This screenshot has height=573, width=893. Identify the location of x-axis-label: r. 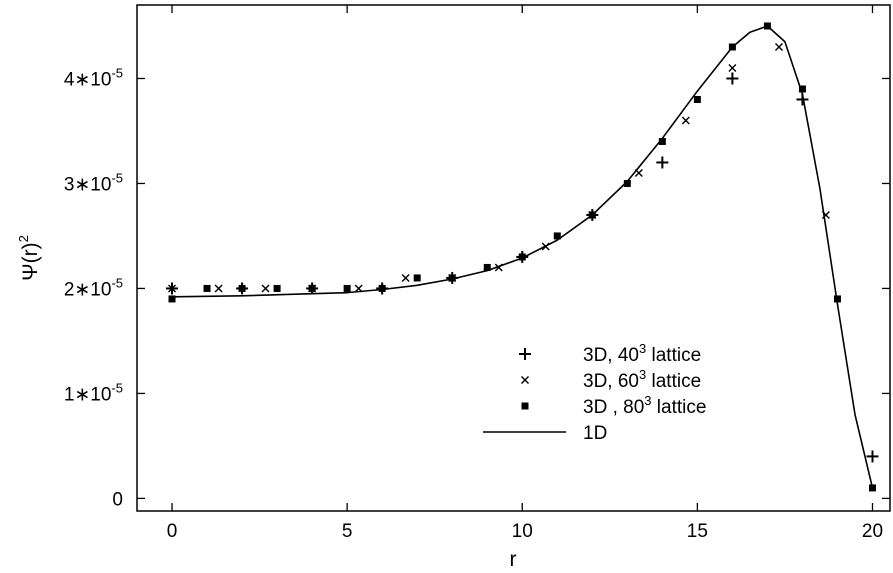
(513, 559).